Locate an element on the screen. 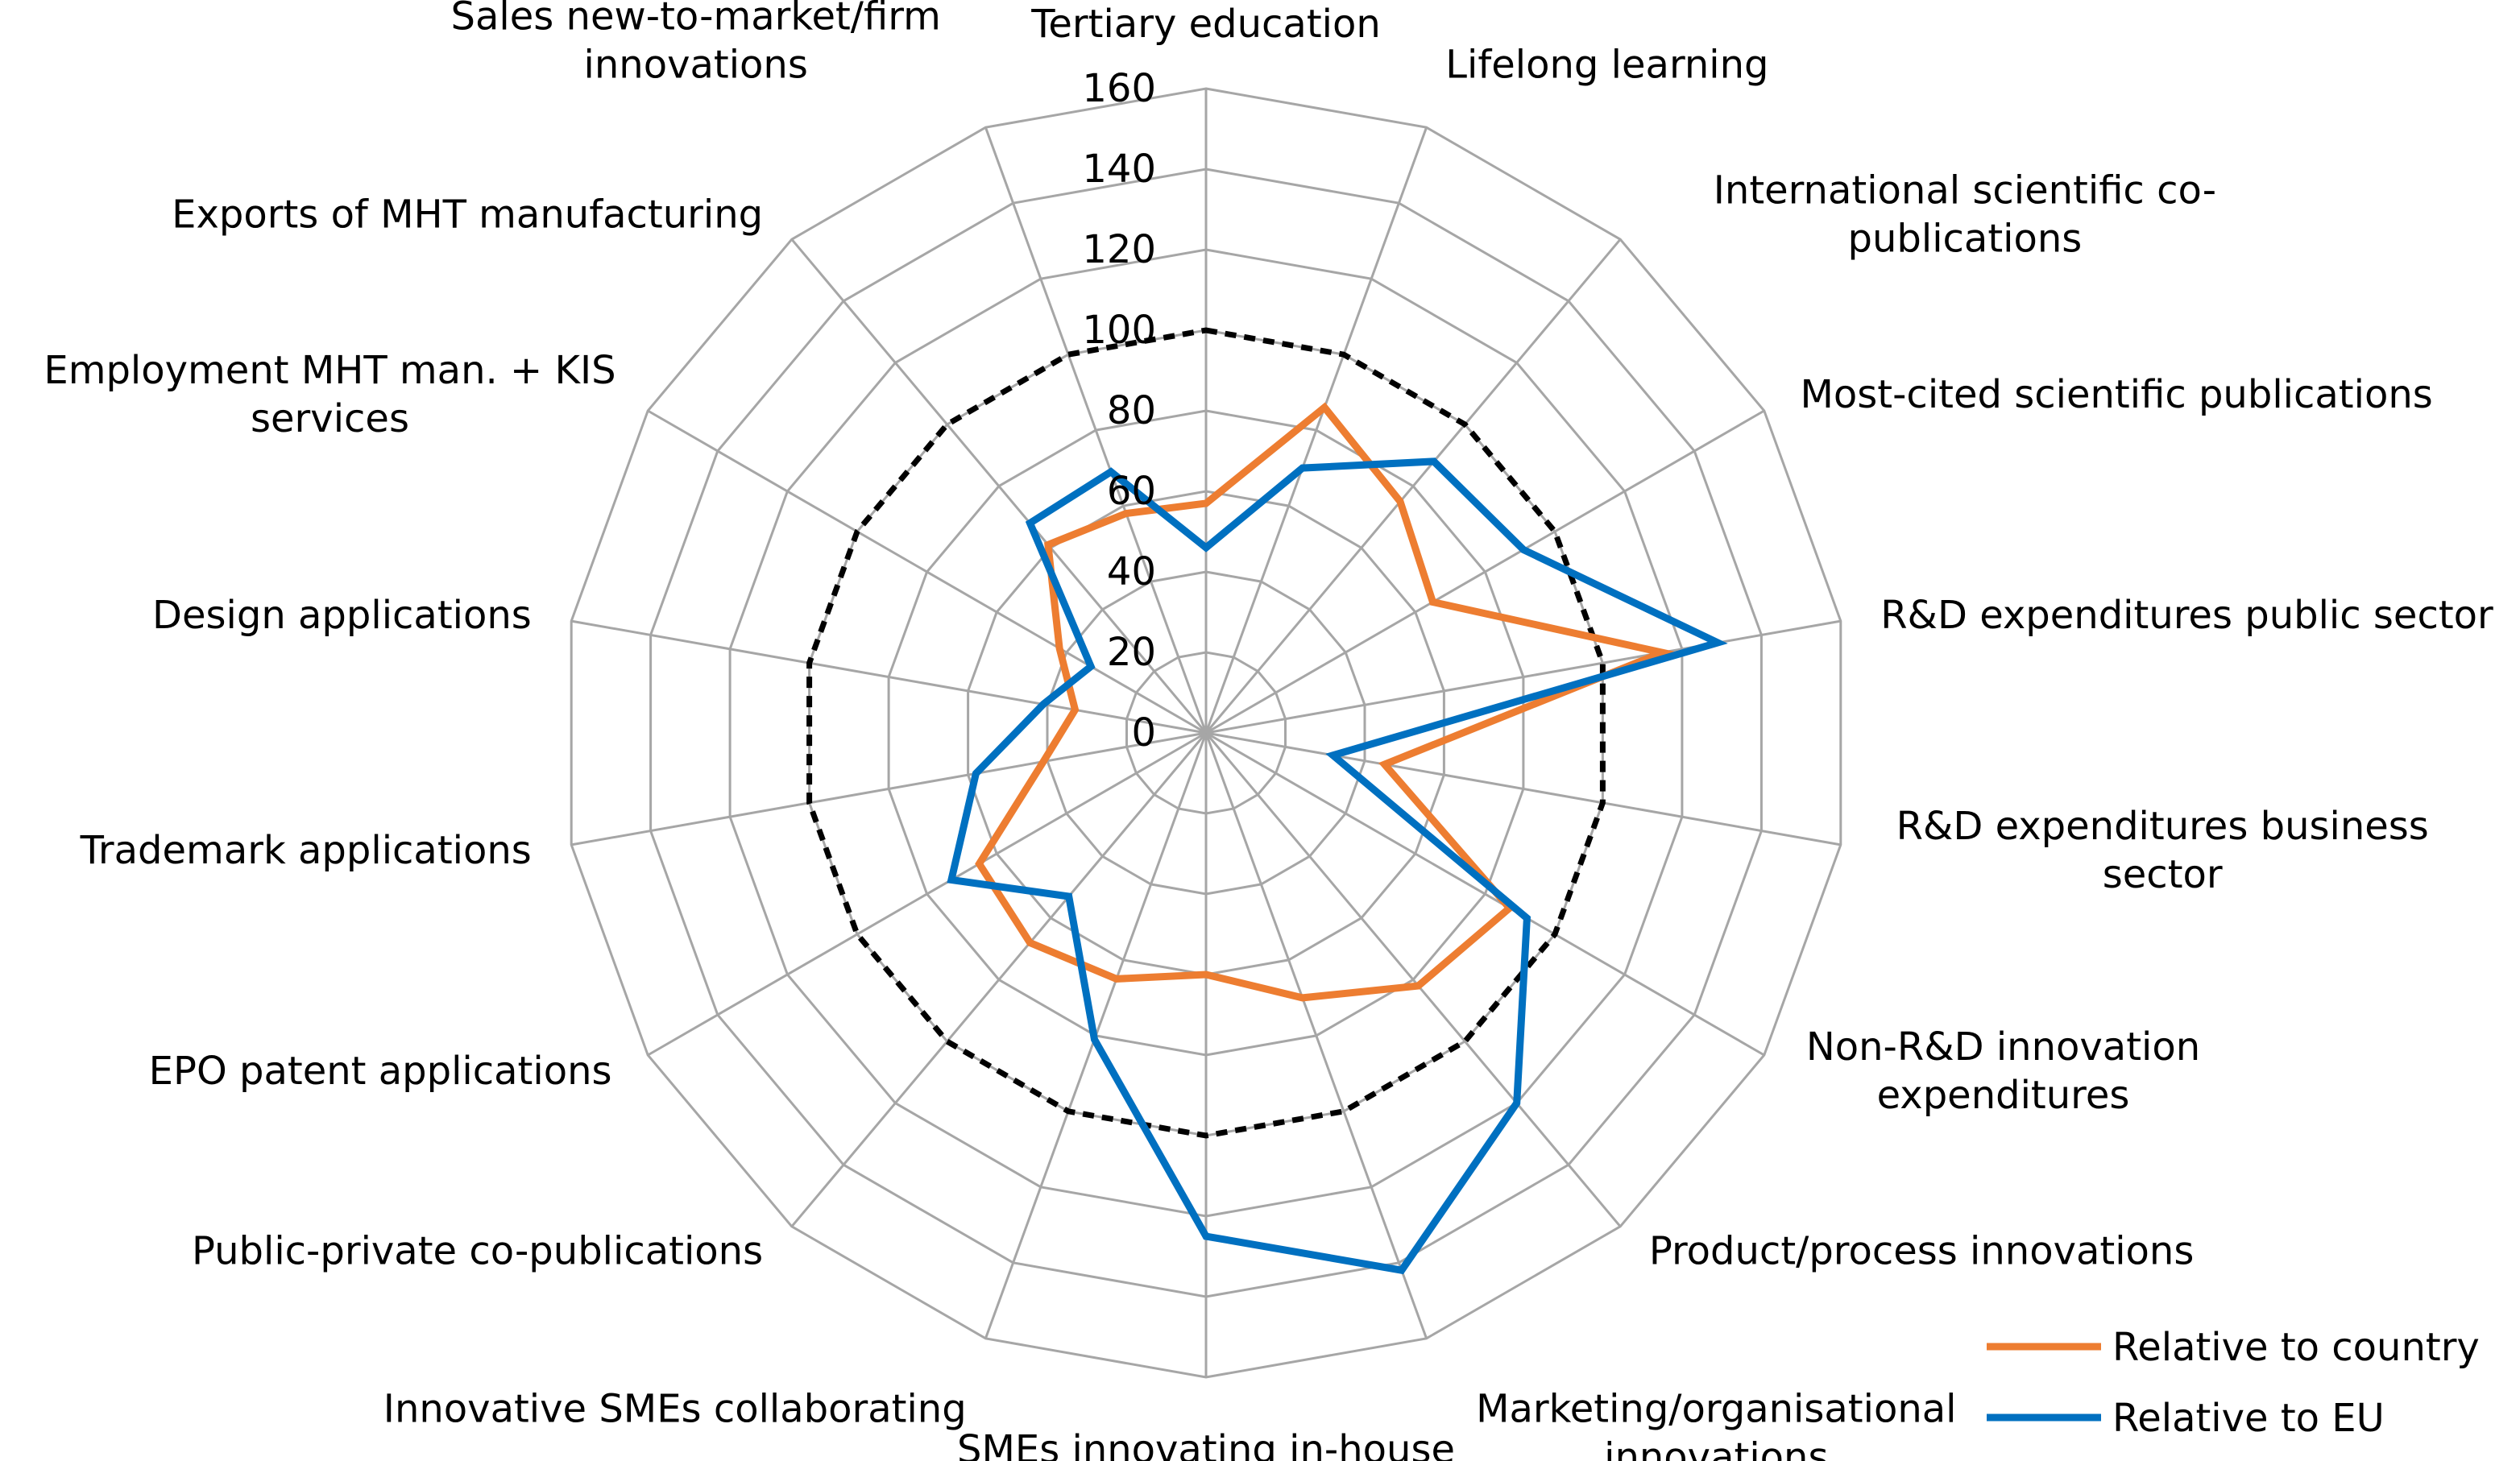  radial-tick-labels: 0 20 40 60 80 100 120 140 160 is located at coordinates (1119, 410).